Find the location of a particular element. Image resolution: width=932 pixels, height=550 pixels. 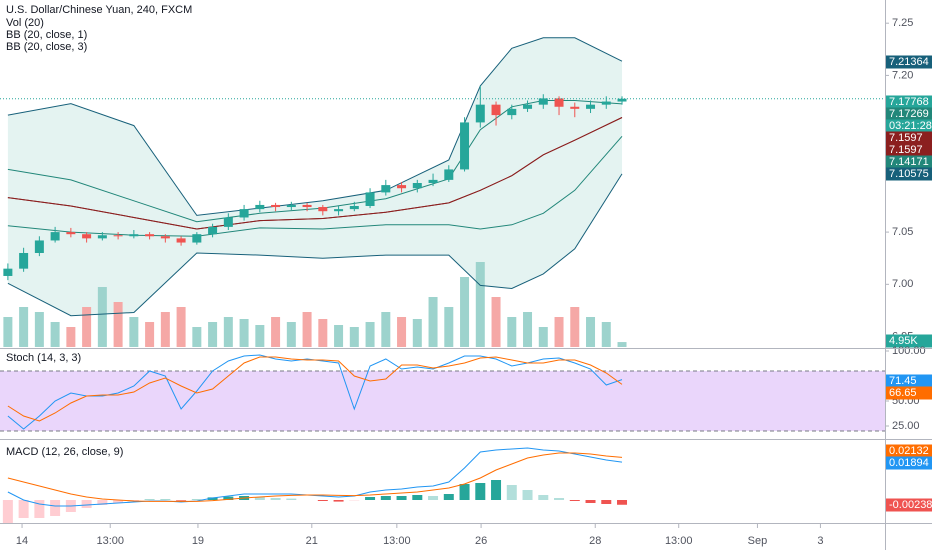

indicator-label: Stoch (14, 3, 3) is located at coordinates (43, 358).